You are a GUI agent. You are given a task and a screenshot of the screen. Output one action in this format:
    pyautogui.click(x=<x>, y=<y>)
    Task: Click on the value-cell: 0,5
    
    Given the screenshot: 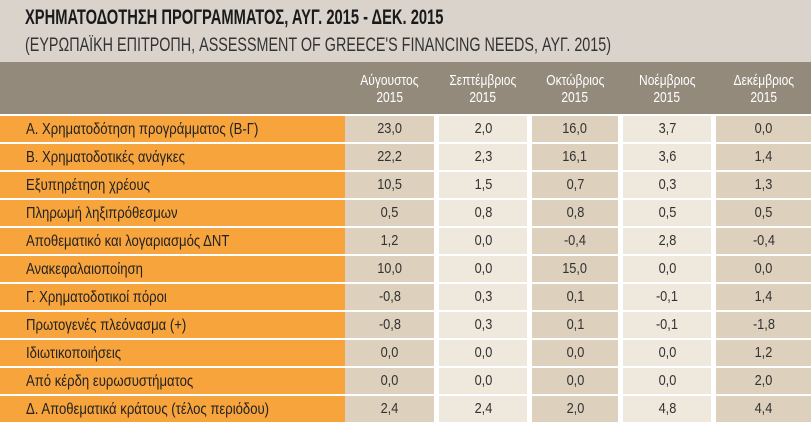 What is the action you would take?
    pyautogui.click(x=763, y=213)
    